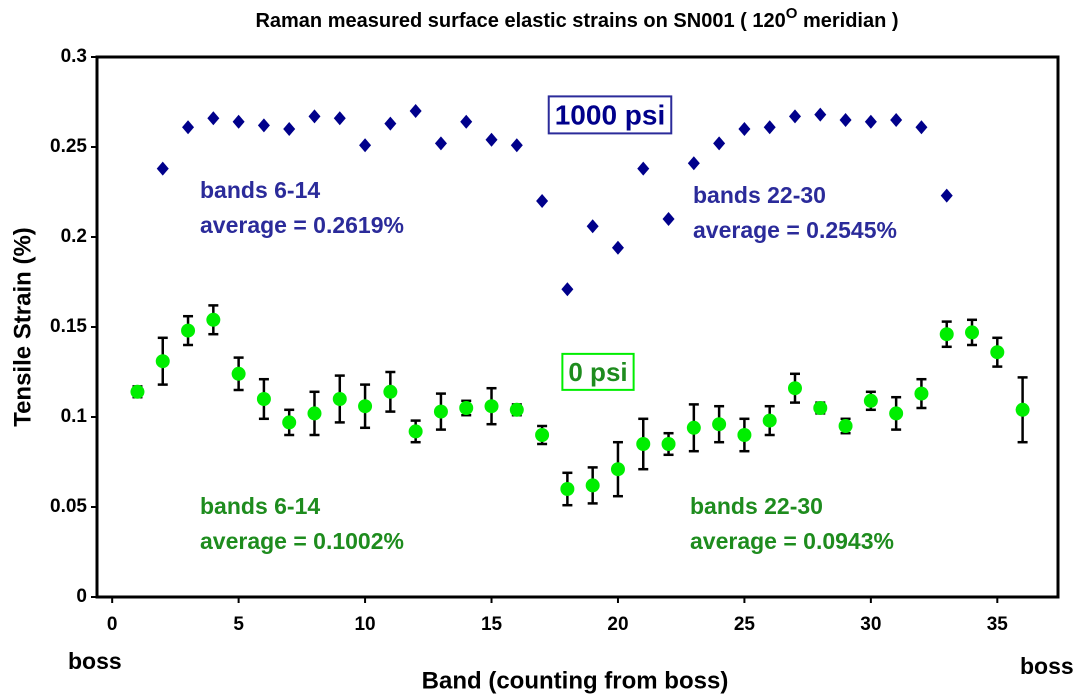  Describe the element at coordinates (575, 680) in the screenshot. I see `x-axis-label: Band (counting from boss)` at that location.